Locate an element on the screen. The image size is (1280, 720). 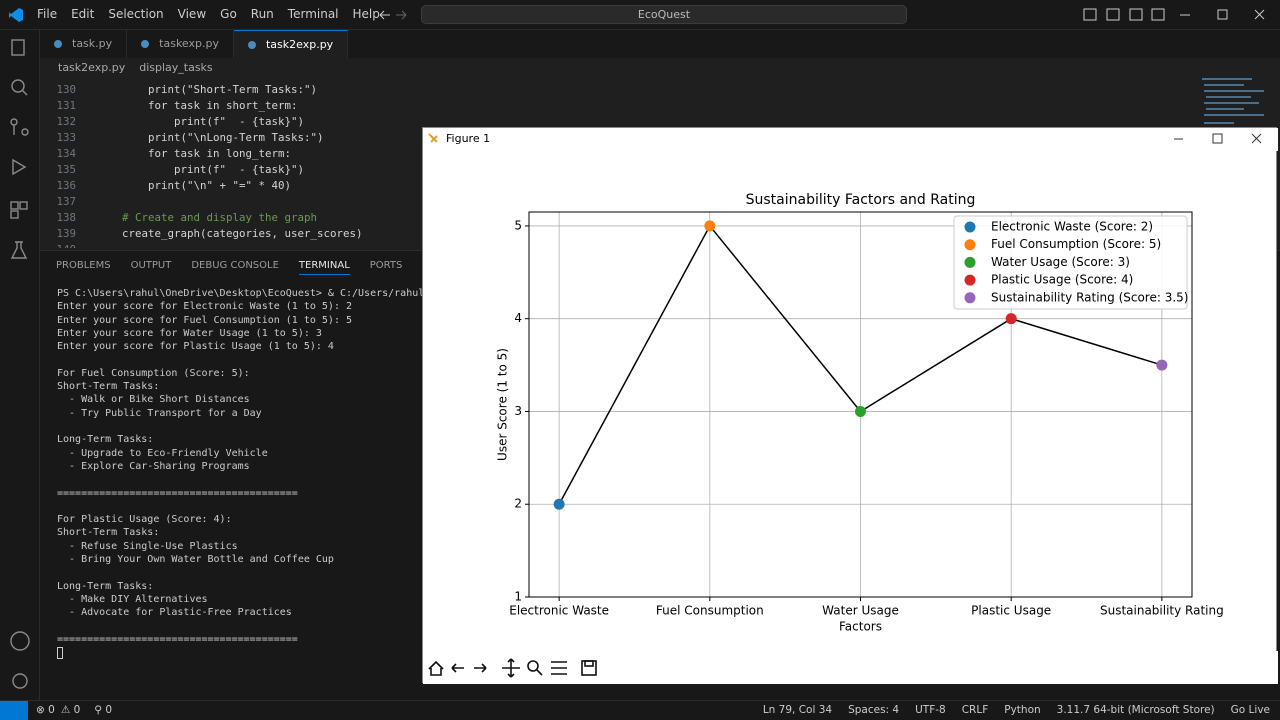
terminal-line: For Fuel Consumption (Score: 5): is located at coordinates (153, 373).